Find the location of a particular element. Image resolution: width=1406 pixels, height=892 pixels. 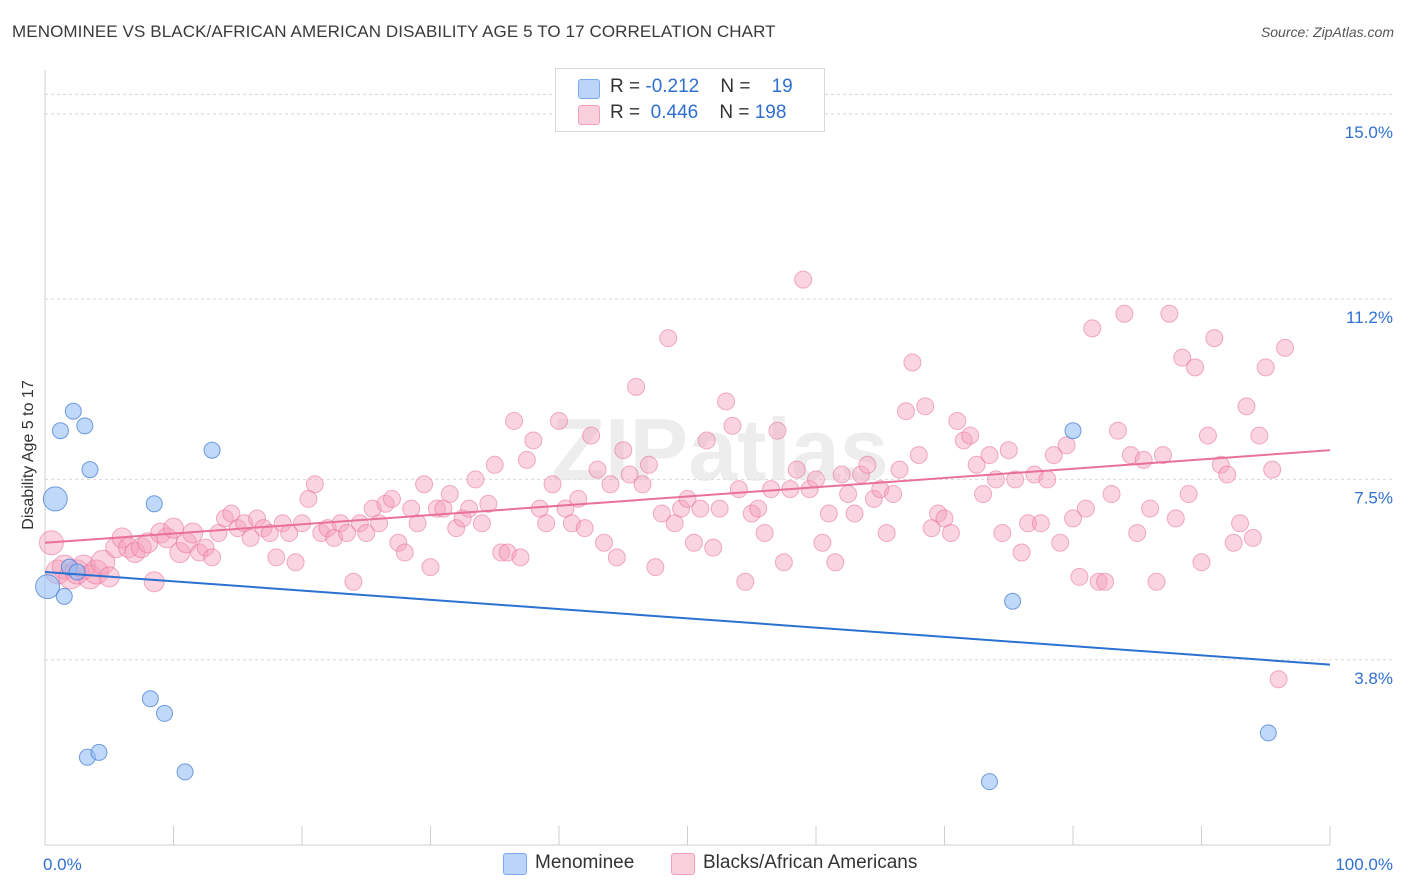

correlation-legend: R = -0.212 N = 19 R = 0.446 N = 198 is located at coordinates (690, 100).